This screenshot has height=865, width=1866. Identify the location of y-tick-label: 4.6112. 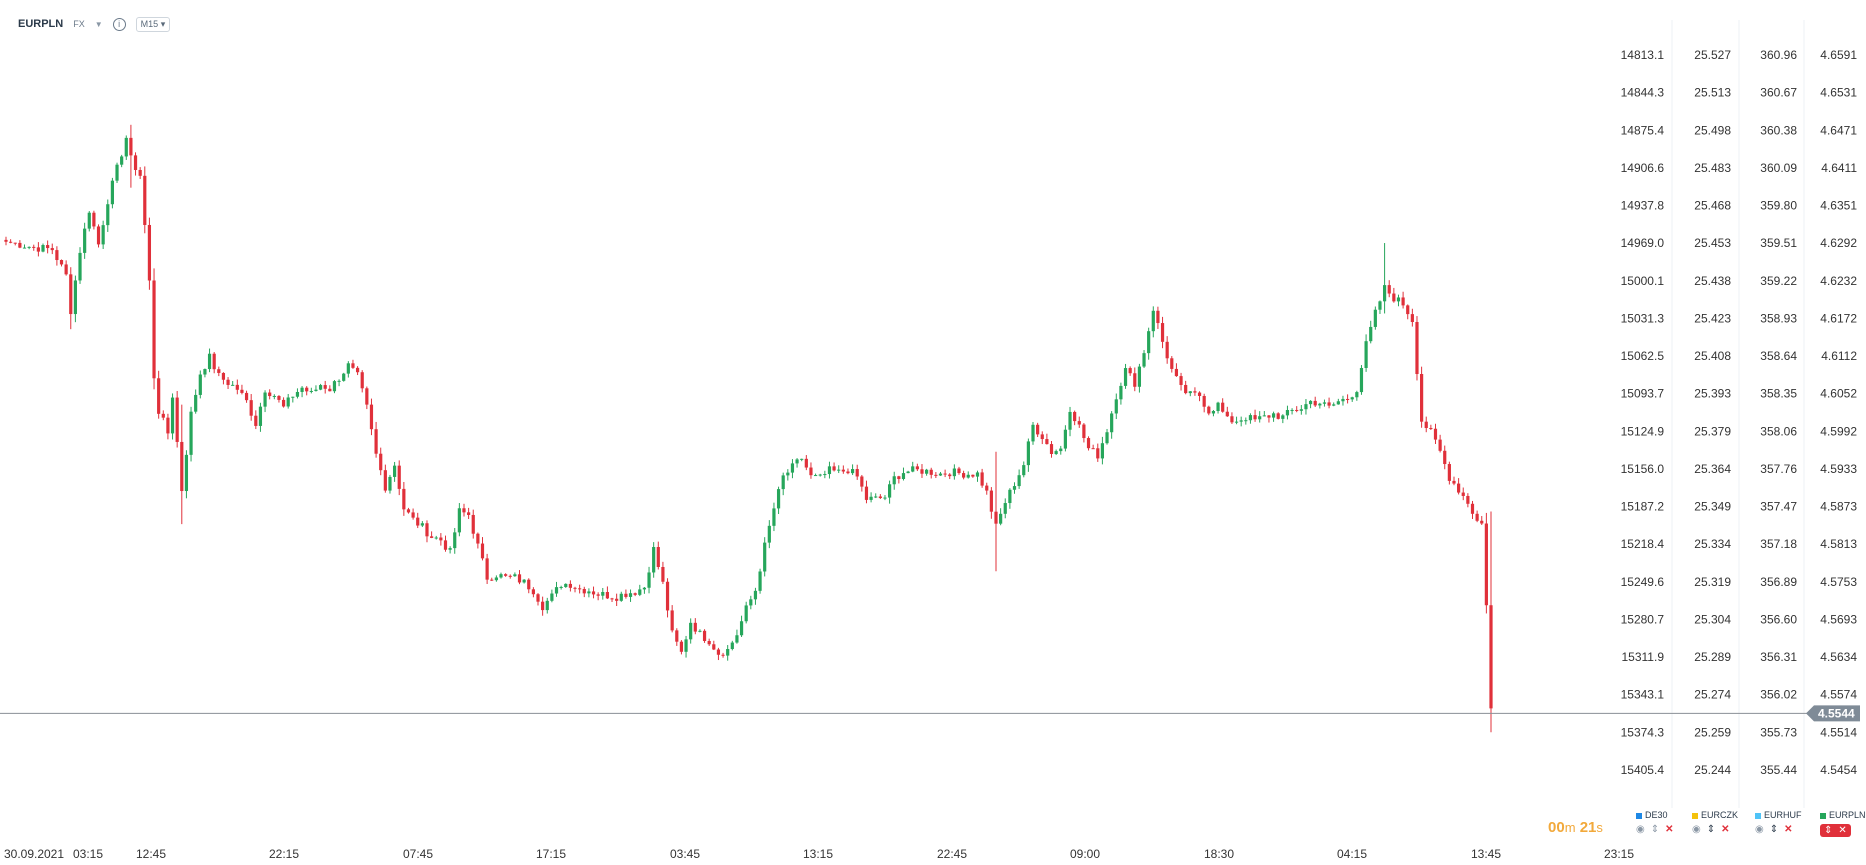
(1839, 356).